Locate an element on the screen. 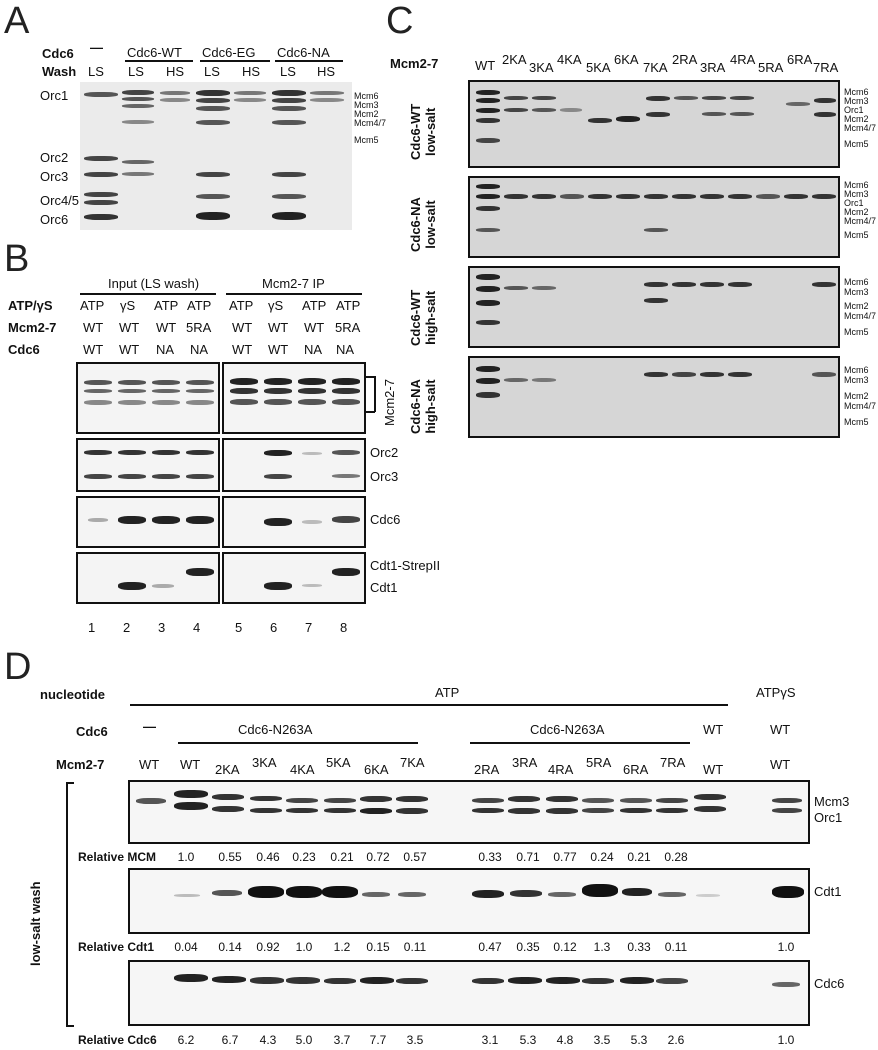 The image size is (878, 1050). panel-d-side-bracket is located at coordinates (70, 1026).